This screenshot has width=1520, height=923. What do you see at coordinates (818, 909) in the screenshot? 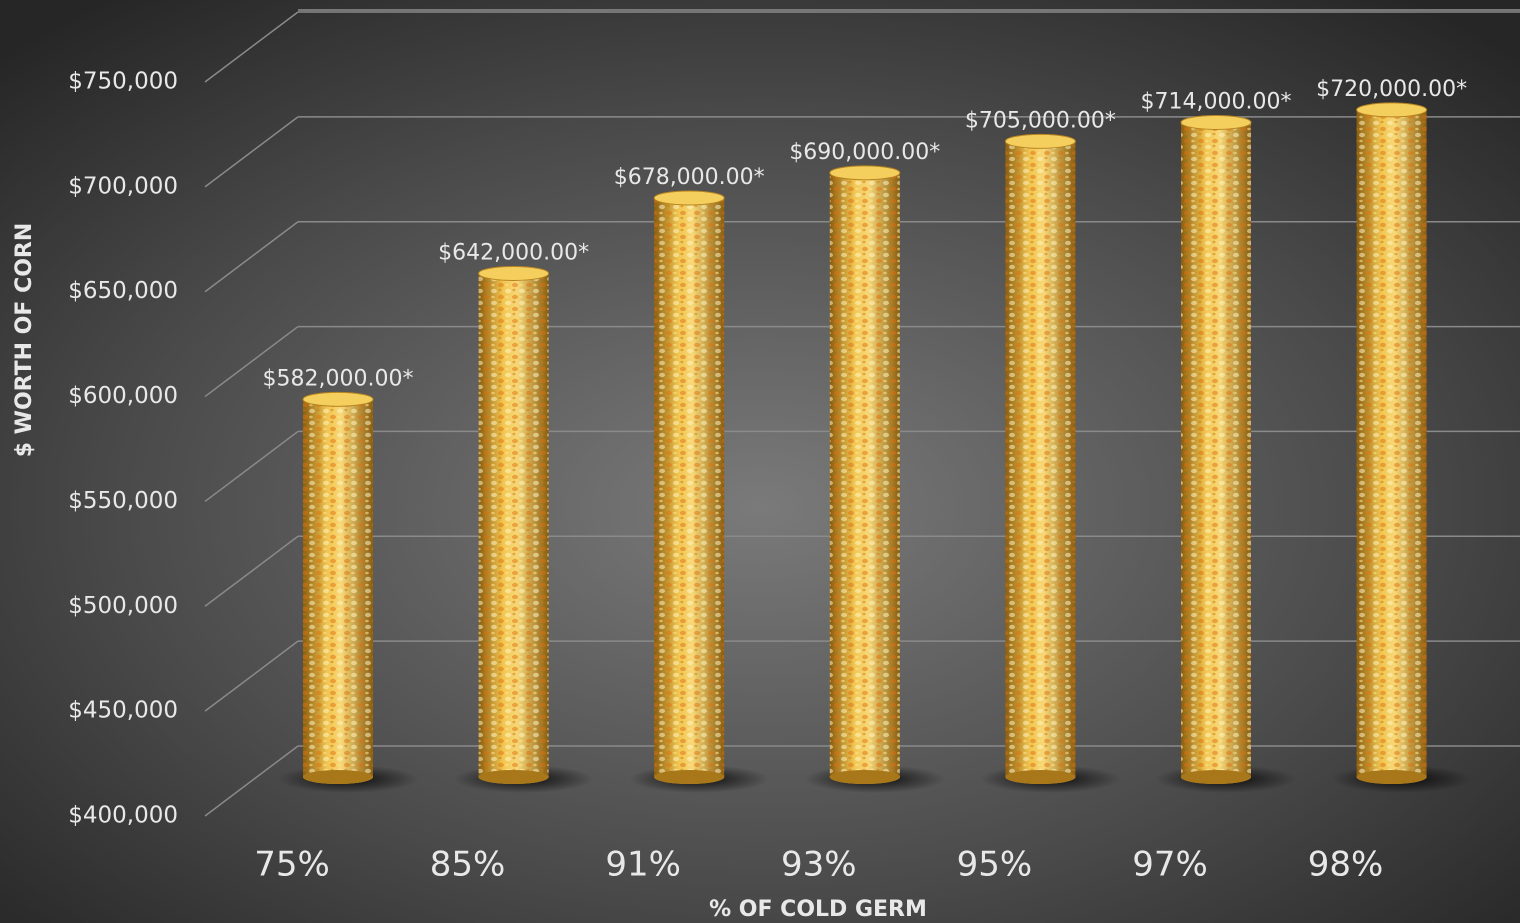
I see `x-axis-title: % OF COLD GERM` at bounding box center [818, 909].